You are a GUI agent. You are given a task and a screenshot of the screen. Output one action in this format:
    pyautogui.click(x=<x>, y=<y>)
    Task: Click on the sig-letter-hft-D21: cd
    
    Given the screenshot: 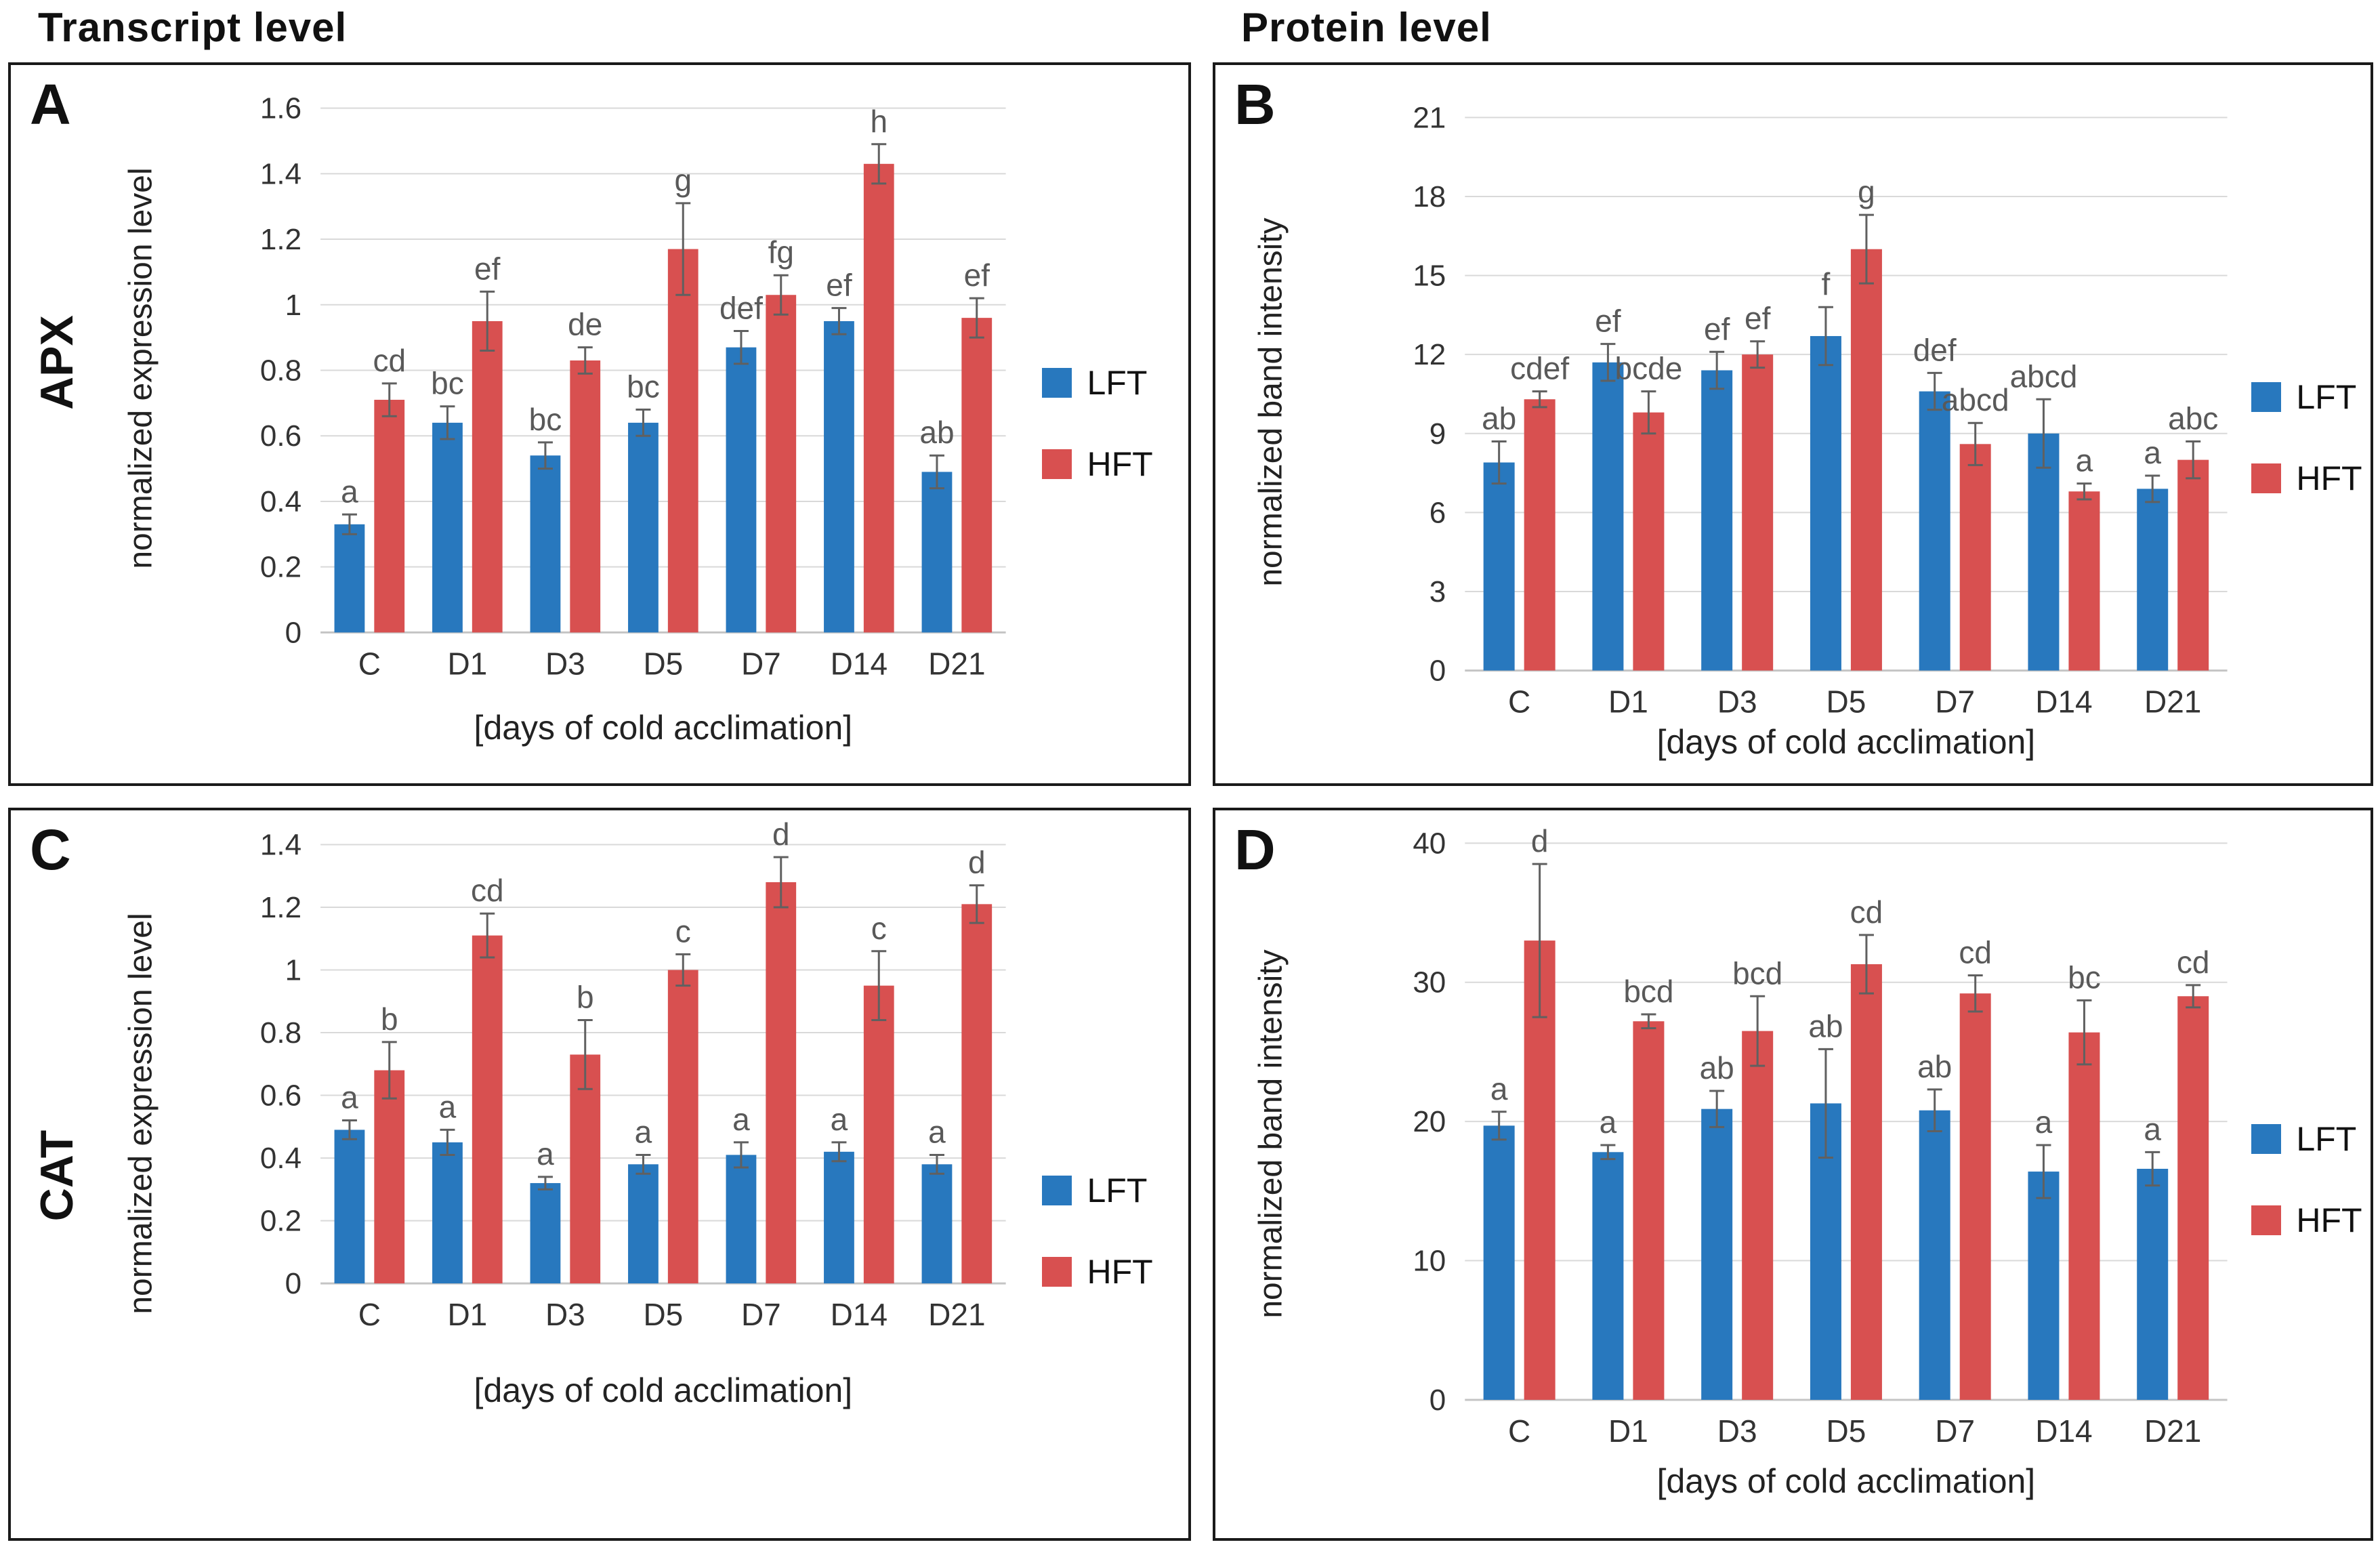 What is the action you would take?
    pyautogui.click(x=2193, y=962)
    